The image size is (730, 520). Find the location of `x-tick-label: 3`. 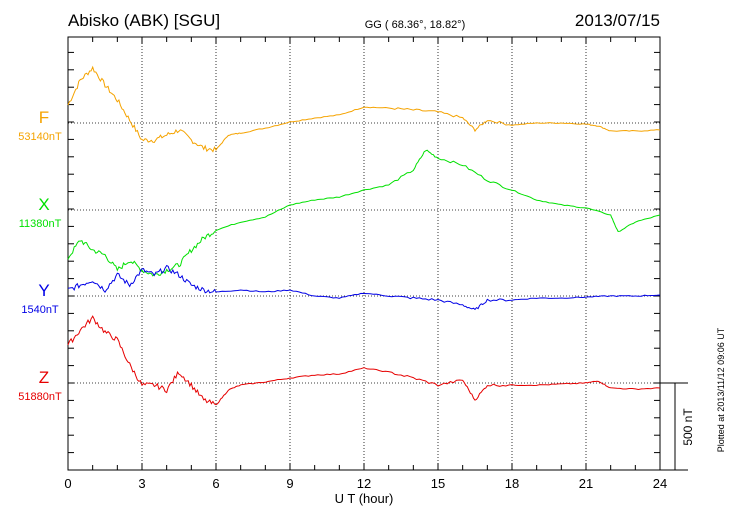

x-tick-label: 3 is located at coordinates (141, 483).